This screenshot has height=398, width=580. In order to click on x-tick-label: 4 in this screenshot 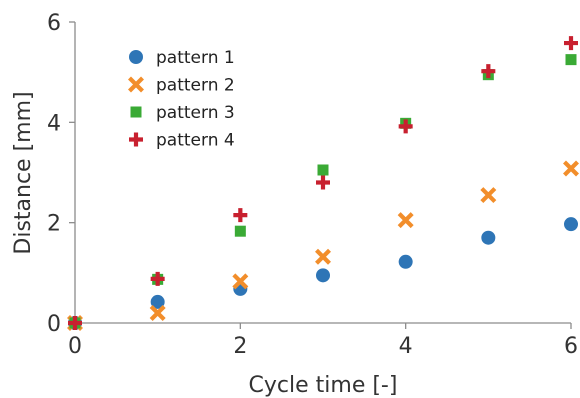, I will do `click(406, 346)`.